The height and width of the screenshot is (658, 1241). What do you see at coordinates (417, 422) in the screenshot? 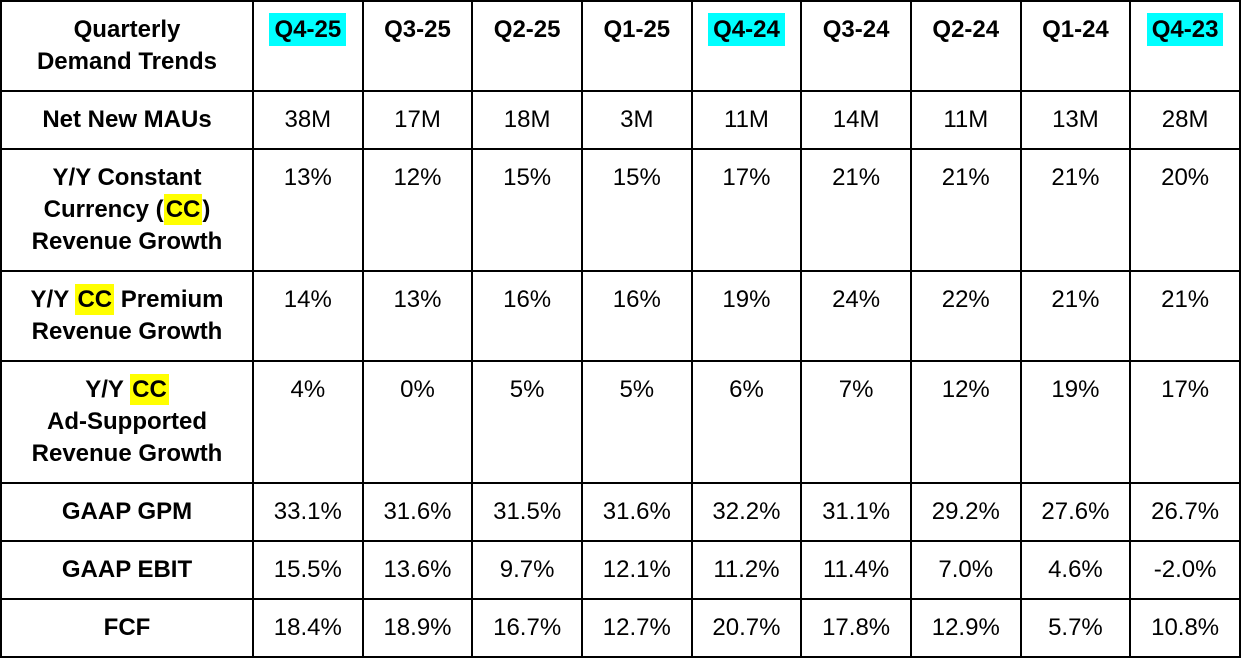
I see `cell-yy-cc-ad-supported-revenue-growth-q3-25: 0%` at bounding box center [417, 422].